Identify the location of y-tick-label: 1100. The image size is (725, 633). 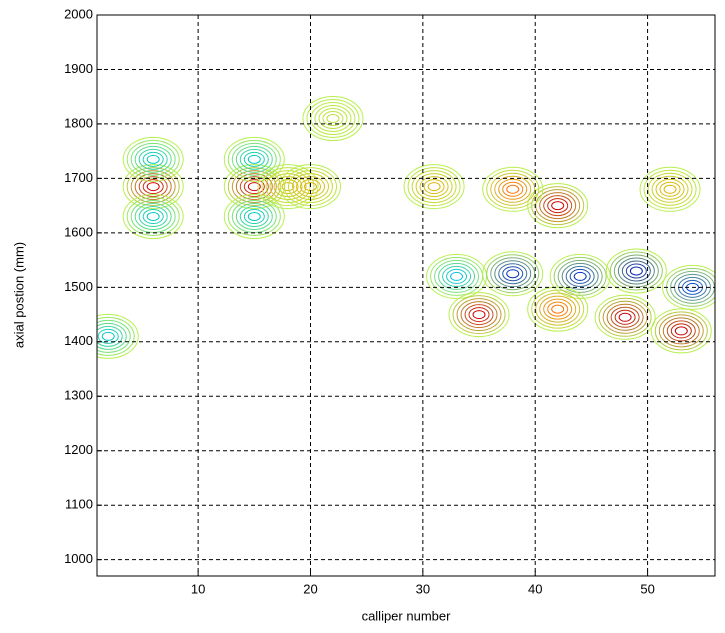
(79, 504).